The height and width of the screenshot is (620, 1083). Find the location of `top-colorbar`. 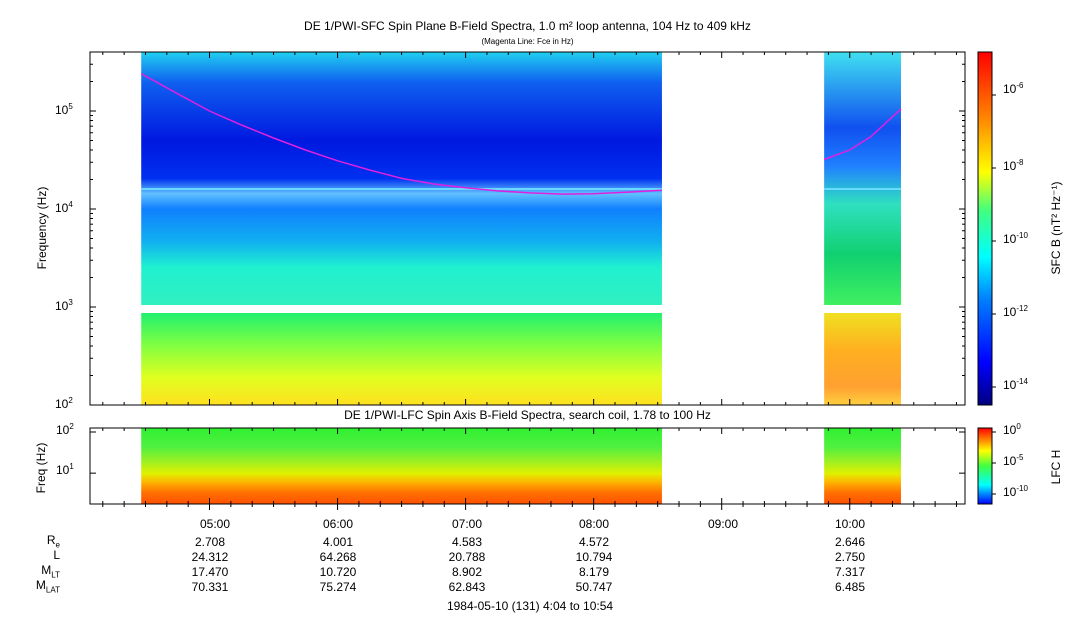

top-colorbar is located at coordinates (985, 228).